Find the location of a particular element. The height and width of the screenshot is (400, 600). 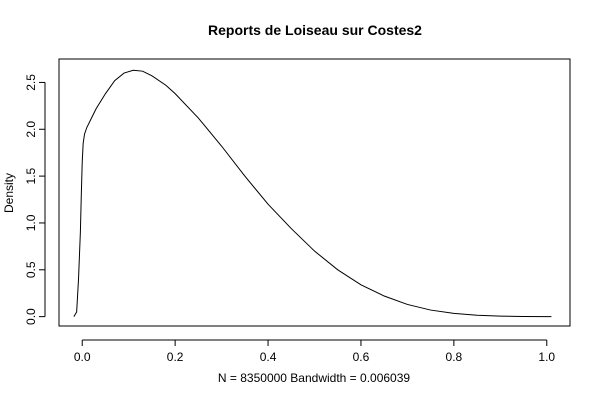

chart-title: Reports de Loiseau sur Costes2 is located at coordinates (315, 30).